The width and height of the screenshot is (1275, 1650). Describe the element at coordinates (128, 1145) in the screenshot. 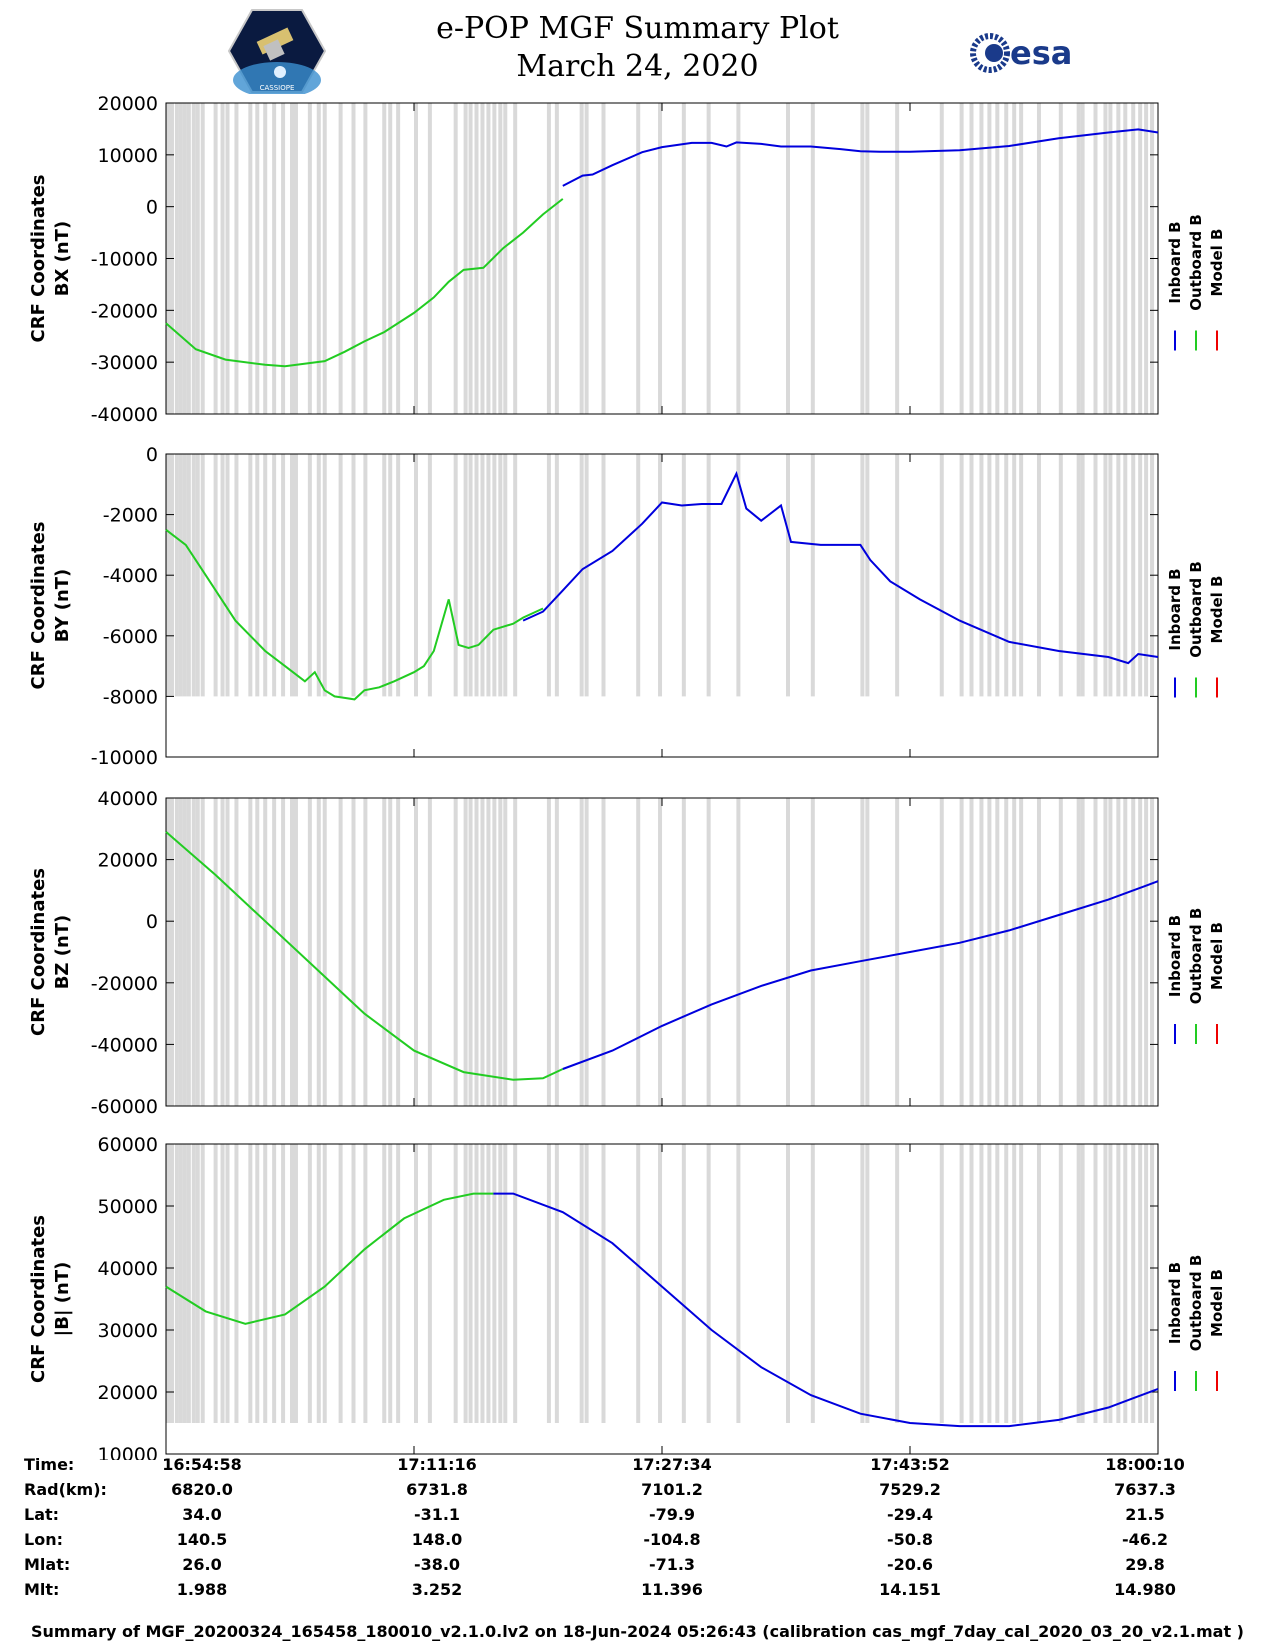

I see `y-tick-label: 60000` at that location.